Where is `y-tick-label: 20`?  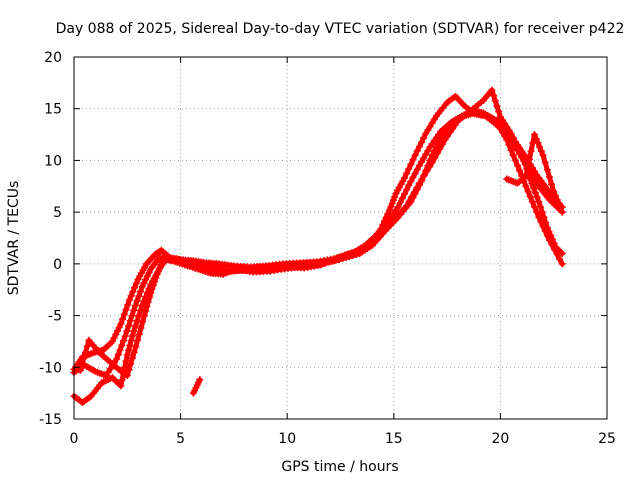 y-tick-label: 20 is located at coordinates (53, 58).